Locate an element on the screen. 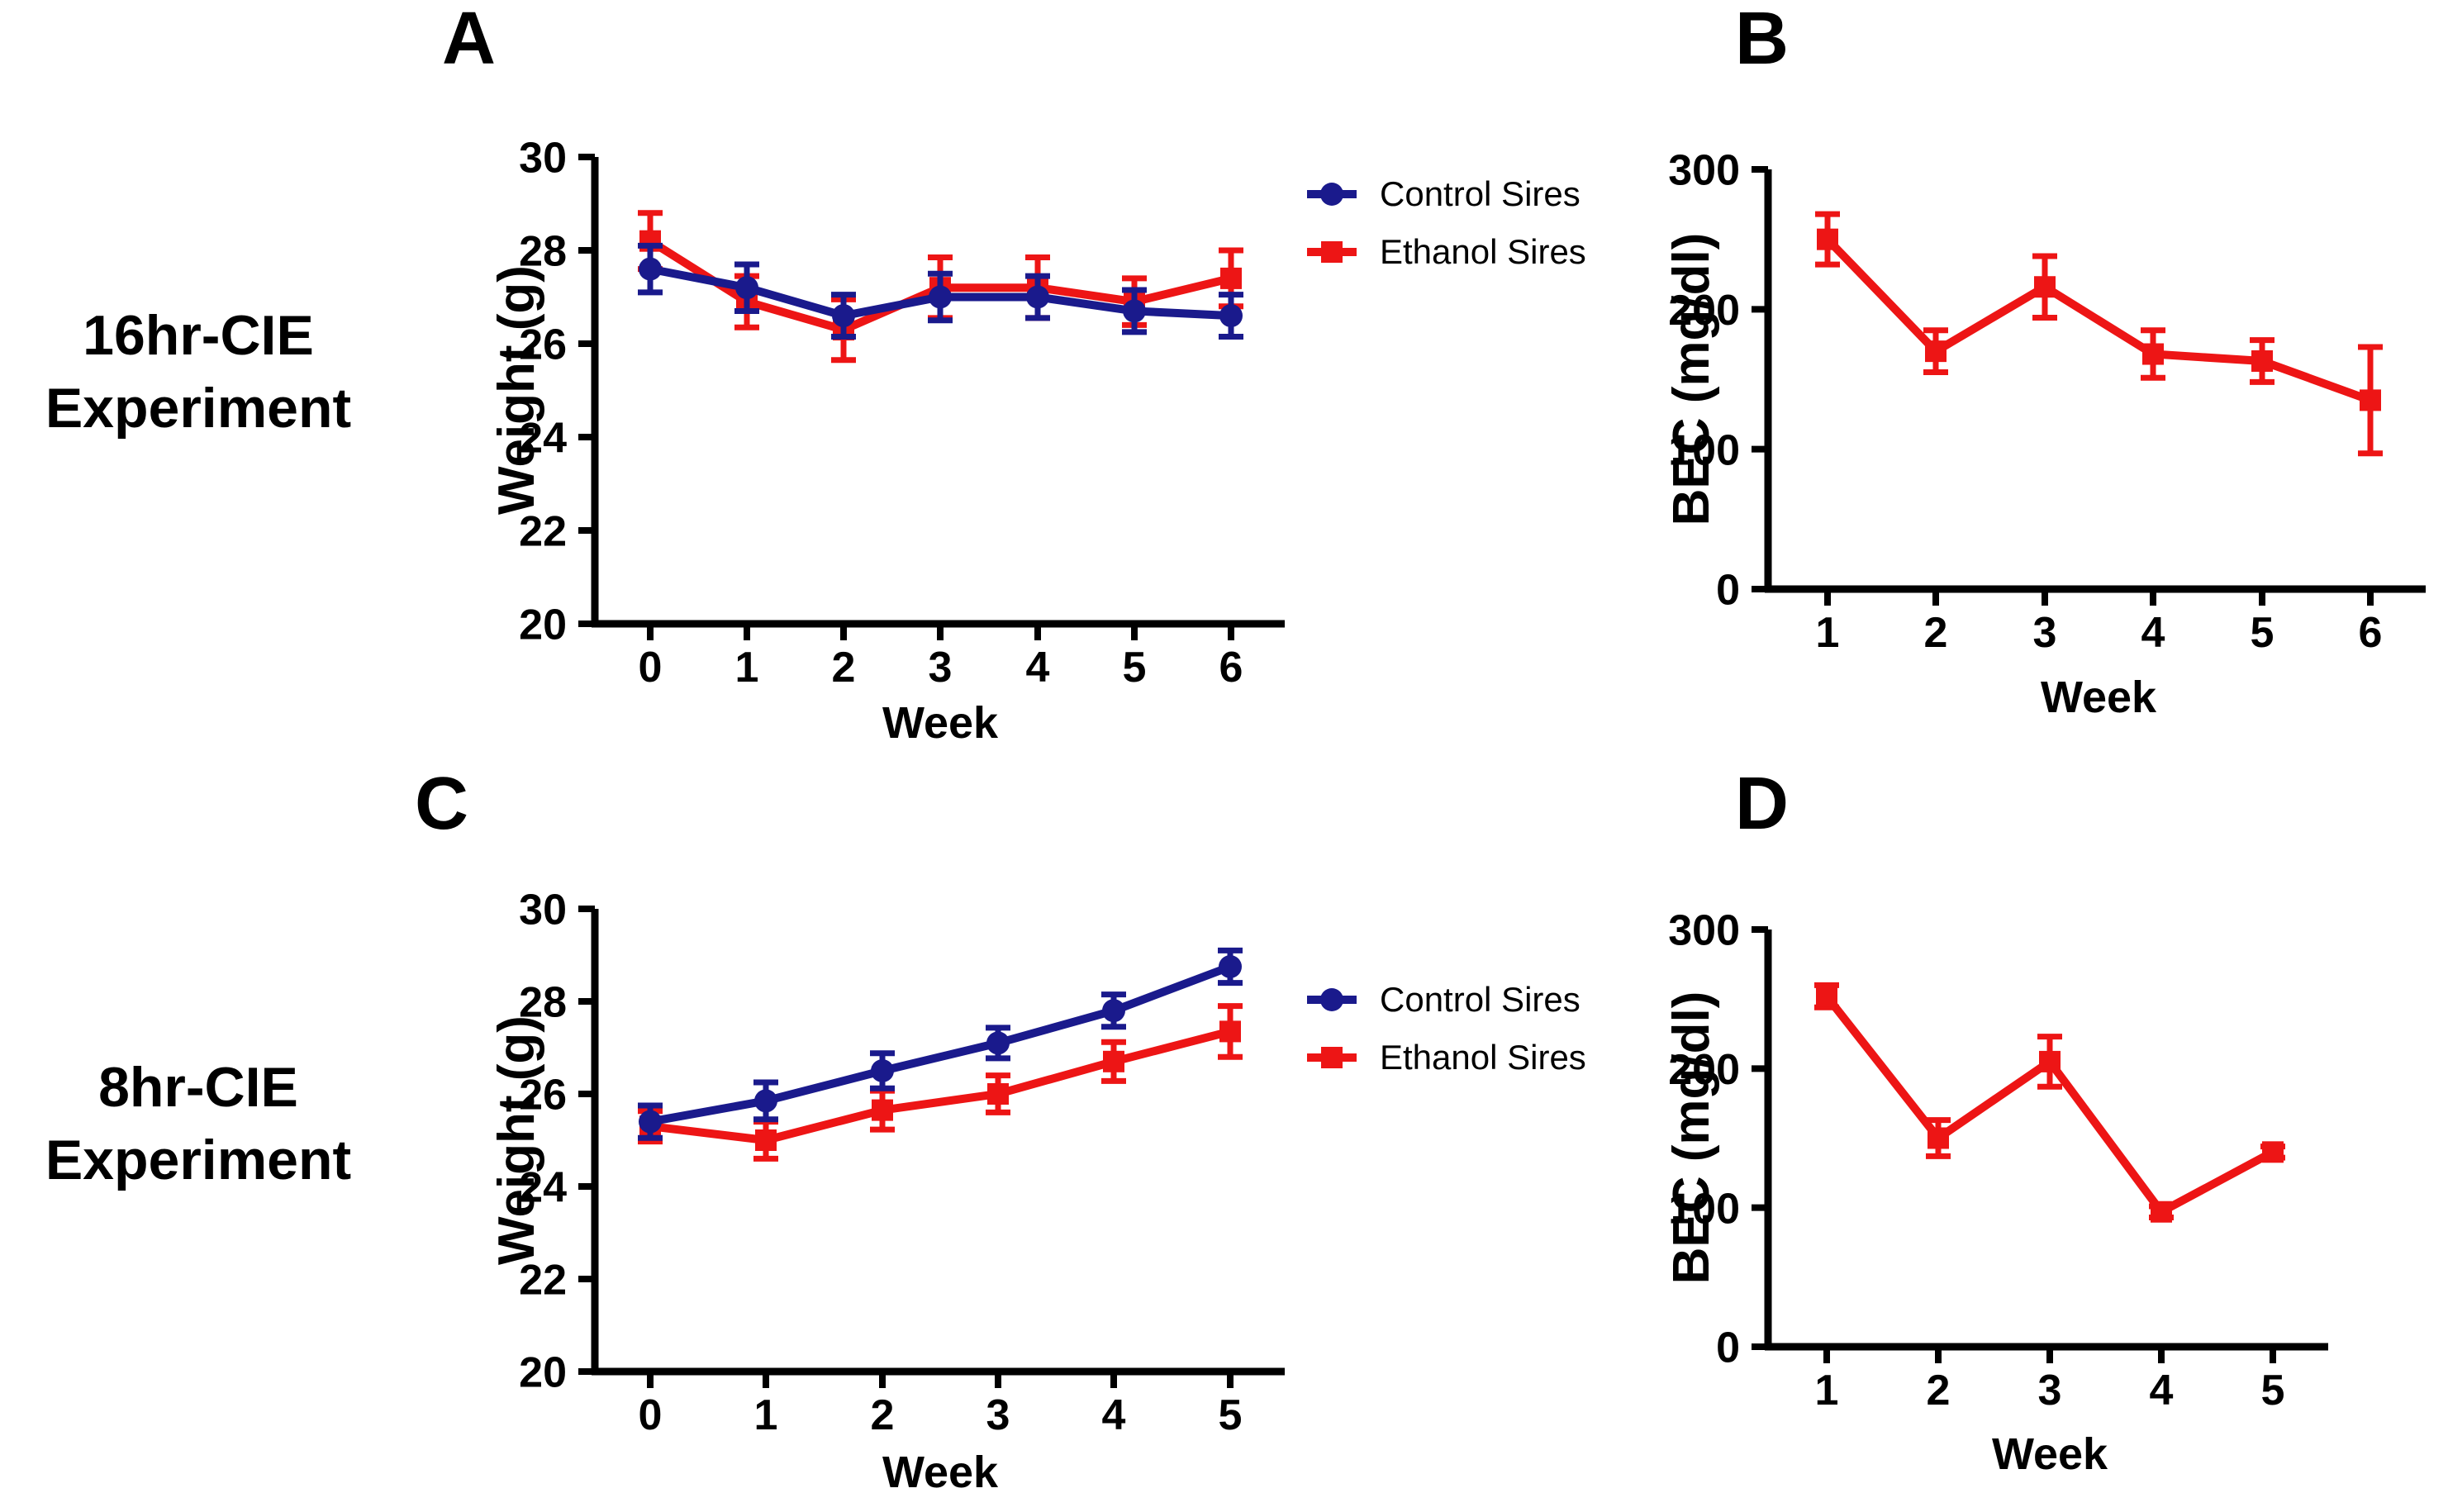 The width and height of the screenshot is (2448, 1512). panel-A-chart: 20 22 24 26 28 30 0 1 2 3 4 5 6 Week Weight (g) is located at coordinates (886, 441).